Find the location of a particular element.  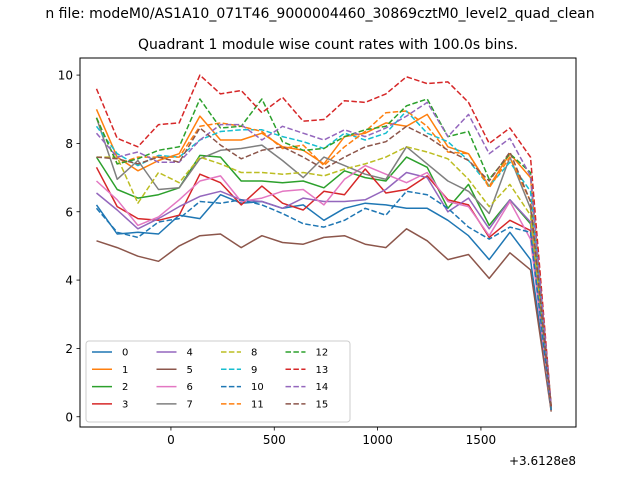

x-axis: 0 500 1000 1500 is located at coordinates (331, 437).